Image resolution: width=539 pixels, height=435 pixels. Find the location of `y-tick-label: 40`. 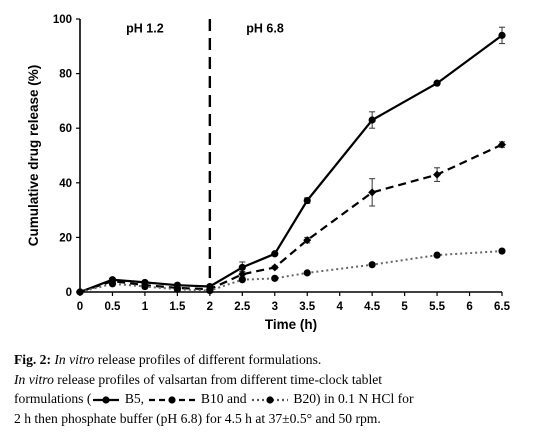

y-tick-label: 40 is located at coordinates (65, 184).